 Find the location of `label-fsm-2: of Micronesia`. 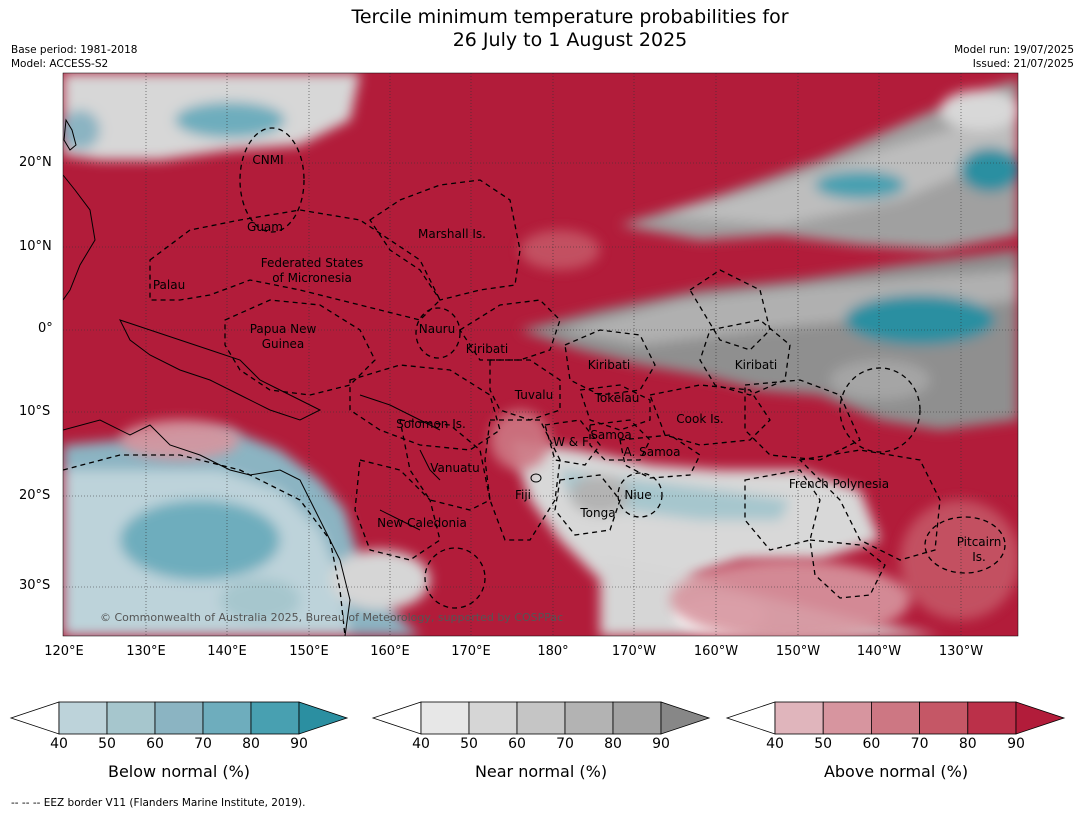

label-fsm-2: of Micronesia is located at coordinates (312, 278).